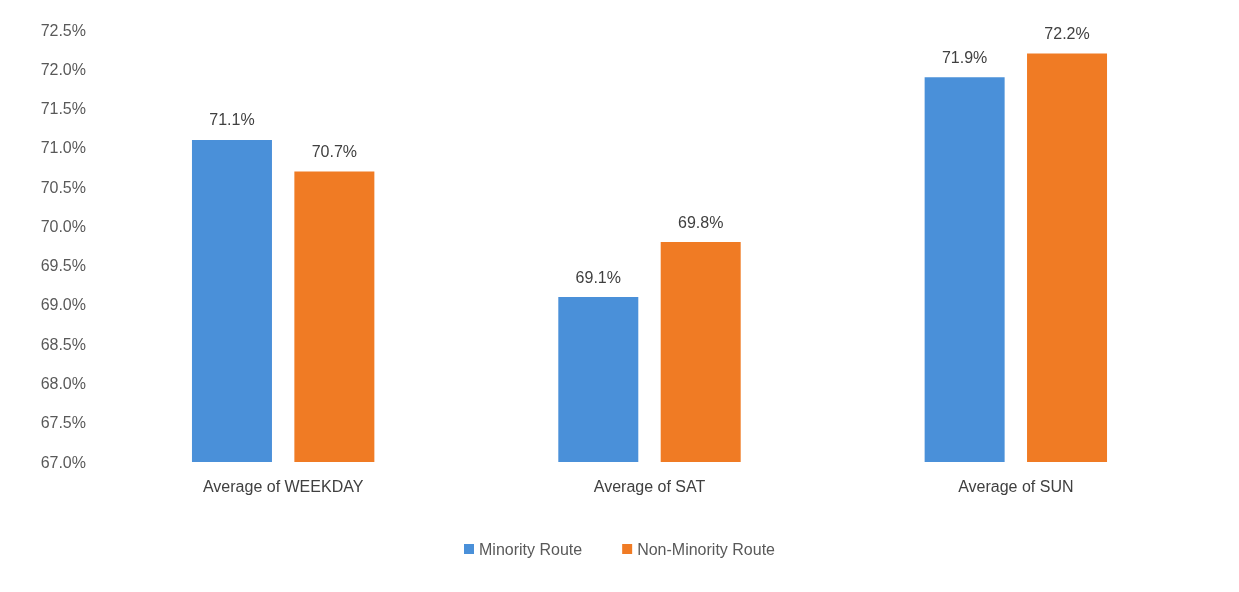 The width and height of the screenshot is (1239, 592). I want to click on data-label: 69.8%, so click(701, 222).